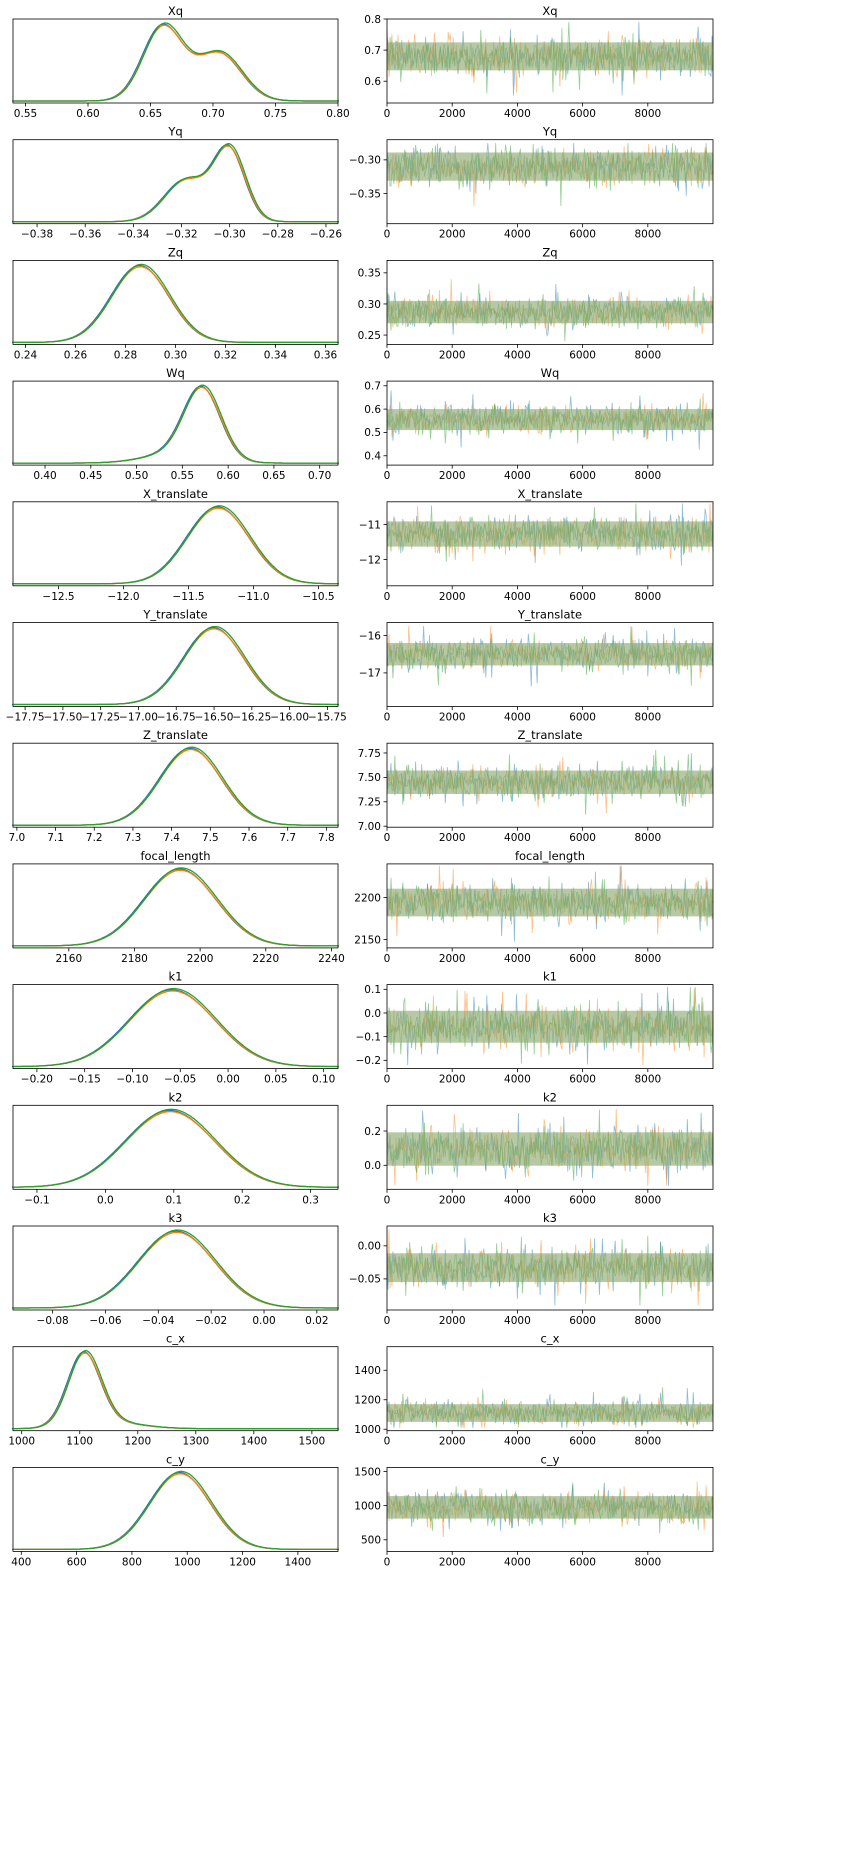 This screenshot has width=855, height=1864. I want to click on density-xtick-label: −0.08, so click(53, 1321).